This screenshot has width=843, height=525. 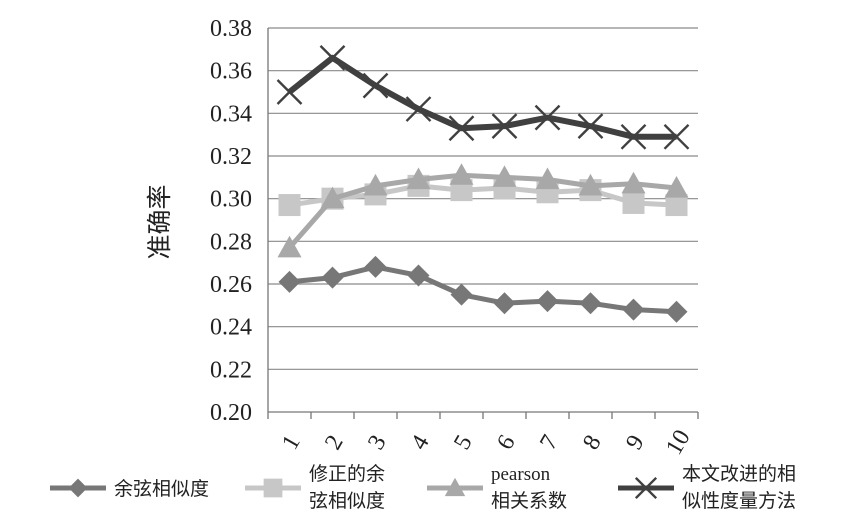 What do you see at coordinates (334, 442) in the screenshot?
I see `x-tick-label: 2` at bounding box center [334, 442].